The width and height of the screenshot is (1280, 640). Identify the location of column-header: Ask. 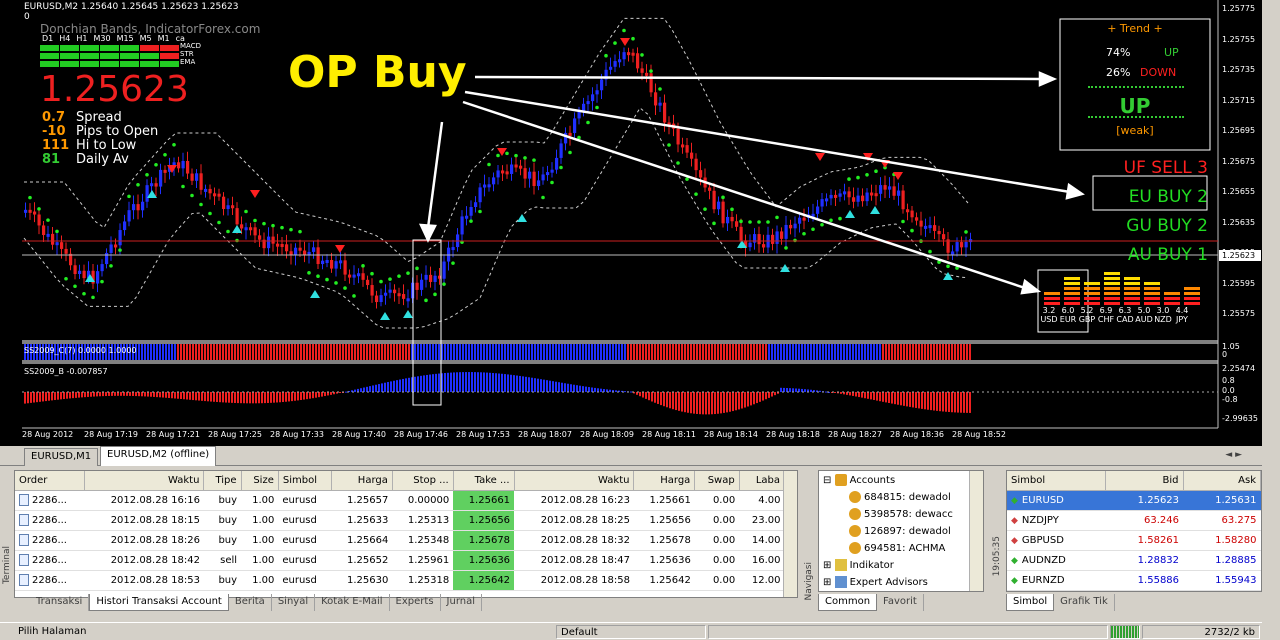
(1222, 481).